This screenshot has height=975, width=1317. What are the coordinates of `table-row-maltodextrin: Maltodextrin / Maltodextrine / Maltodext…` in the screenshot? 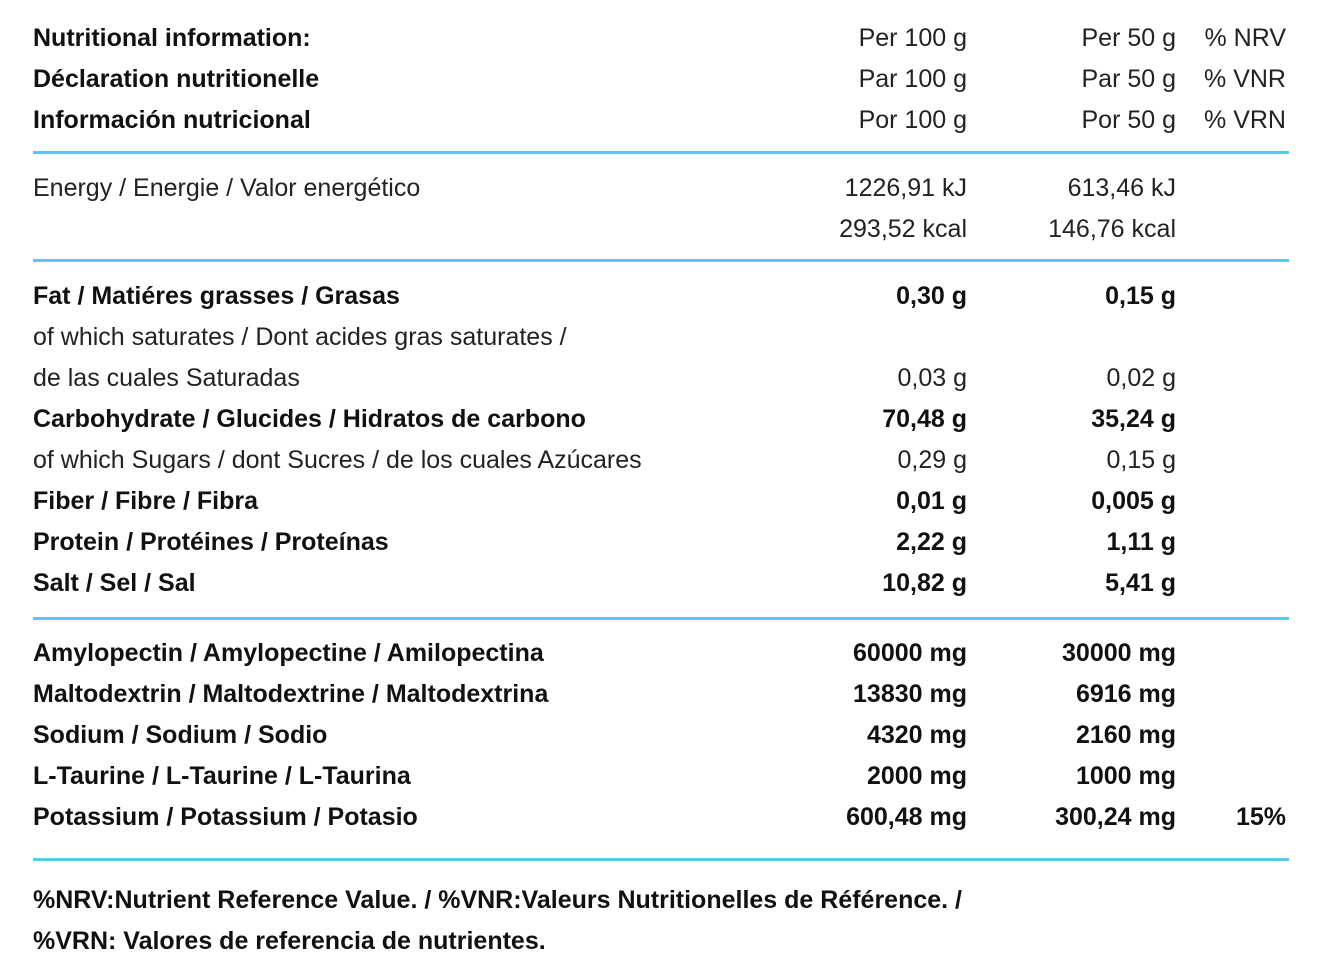 It's located at (661, 694).